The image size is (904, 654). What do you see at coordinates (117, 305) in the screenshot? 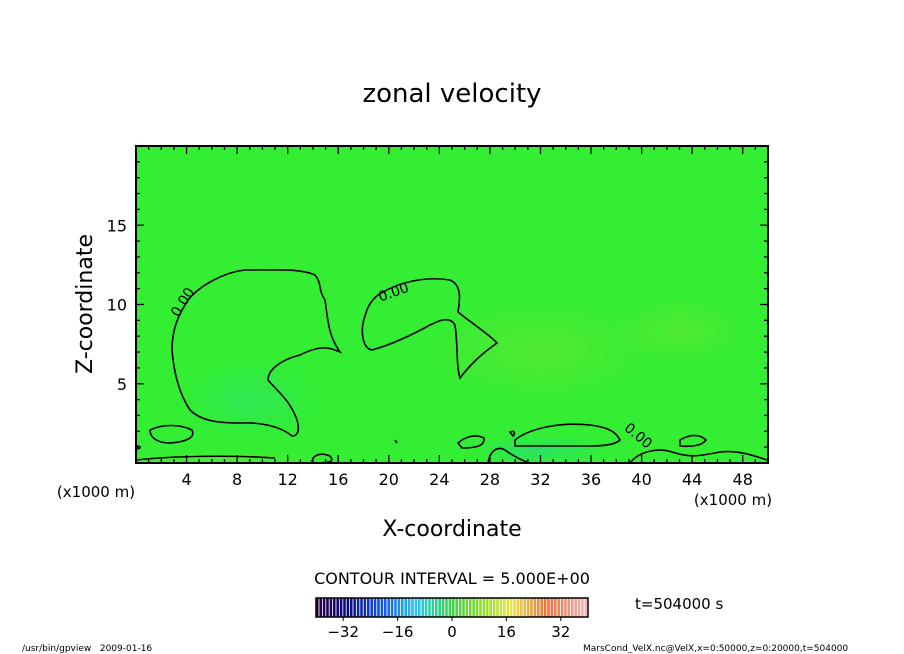
I see `y-tick-label: 10` at bounding box center [117, 305].